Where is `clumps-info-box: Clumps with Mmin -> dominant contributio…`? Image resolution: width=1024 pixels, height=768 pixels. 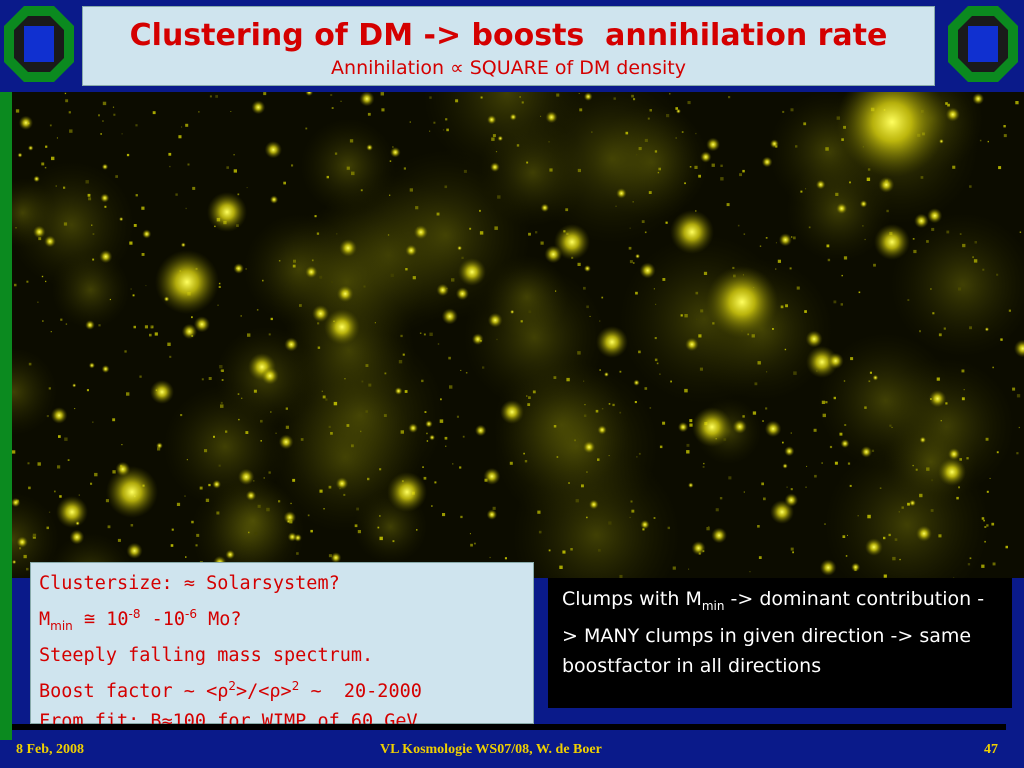
clumps-info-box: Clumps with Mmin -> dominant contributio… is located at coordinates (780, 643).